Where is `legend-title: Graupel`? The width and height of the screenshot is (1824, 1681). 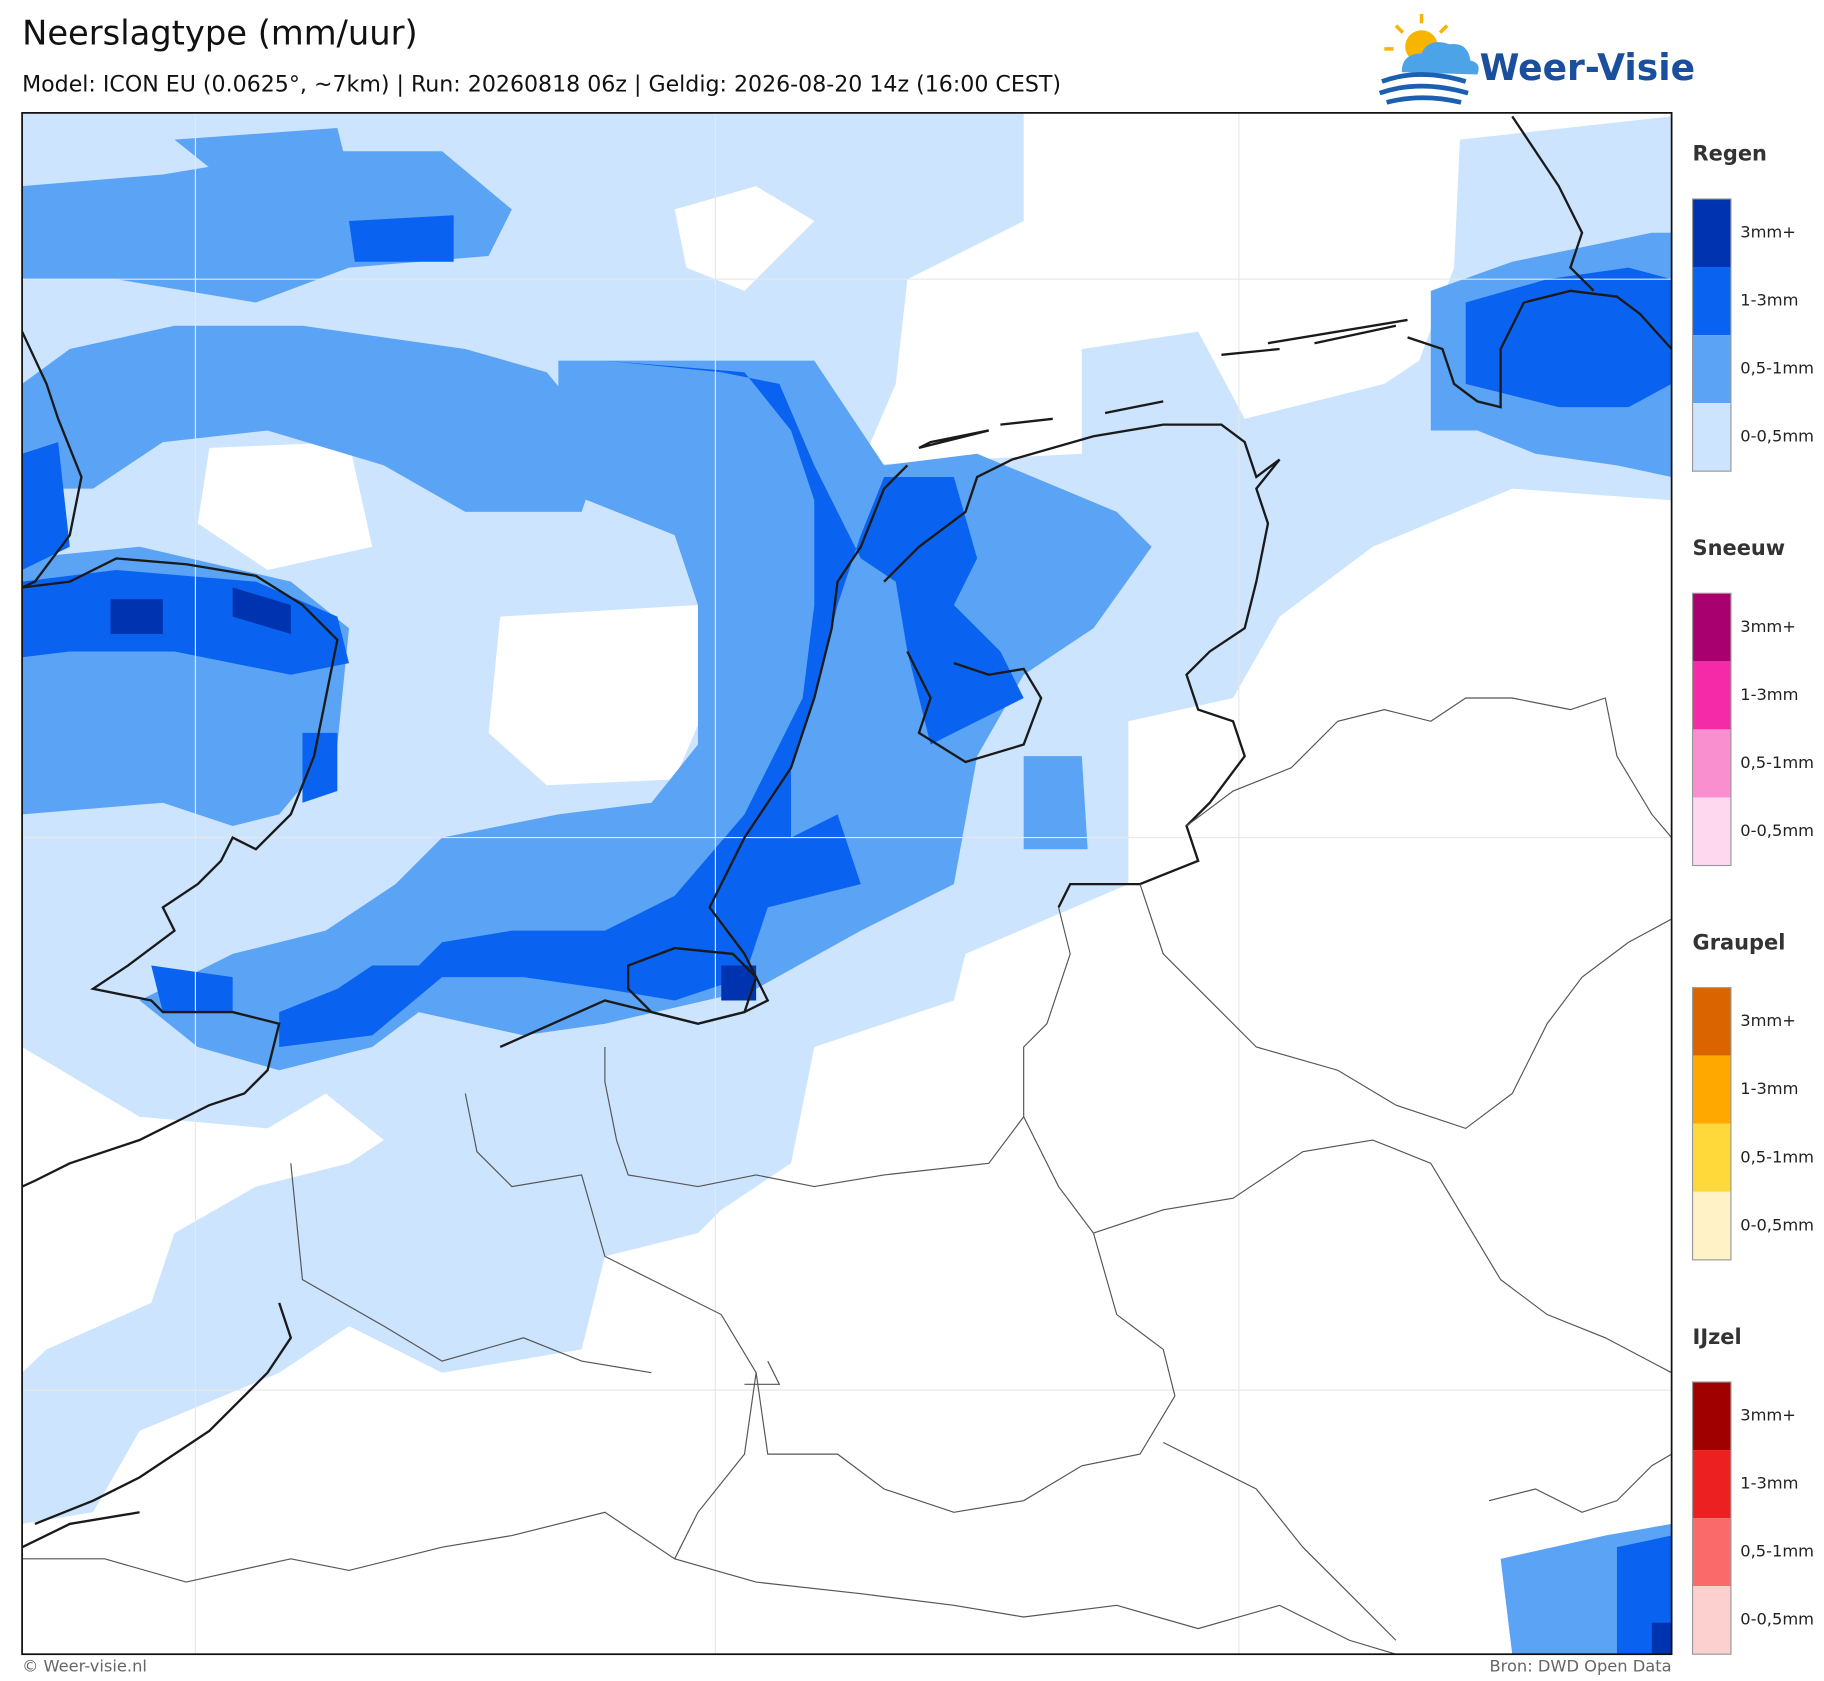
legend-title: Graupel is located at coordinates (1739, 942).